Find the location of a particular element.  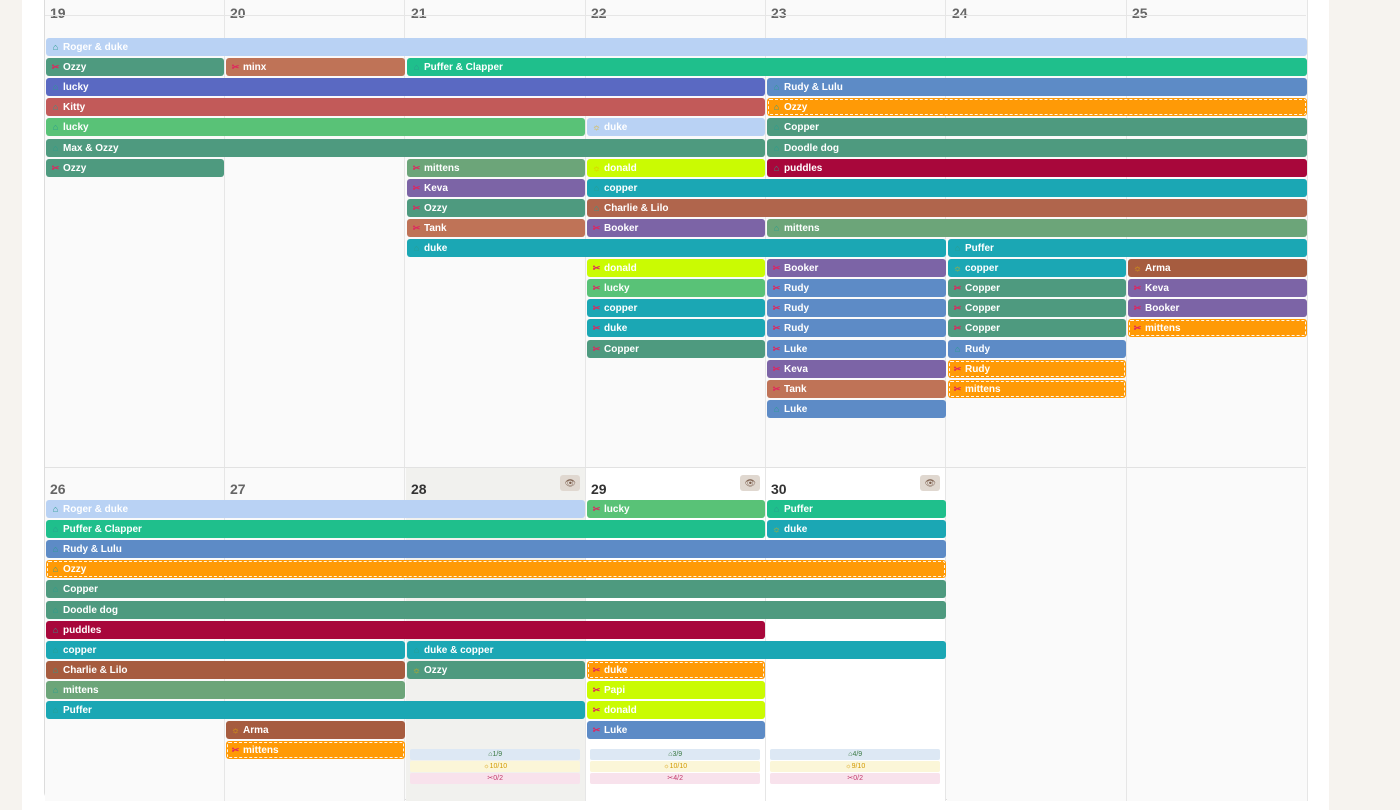

event-ozzy: ☼ Ozzy is located at coordinates (496, 669).